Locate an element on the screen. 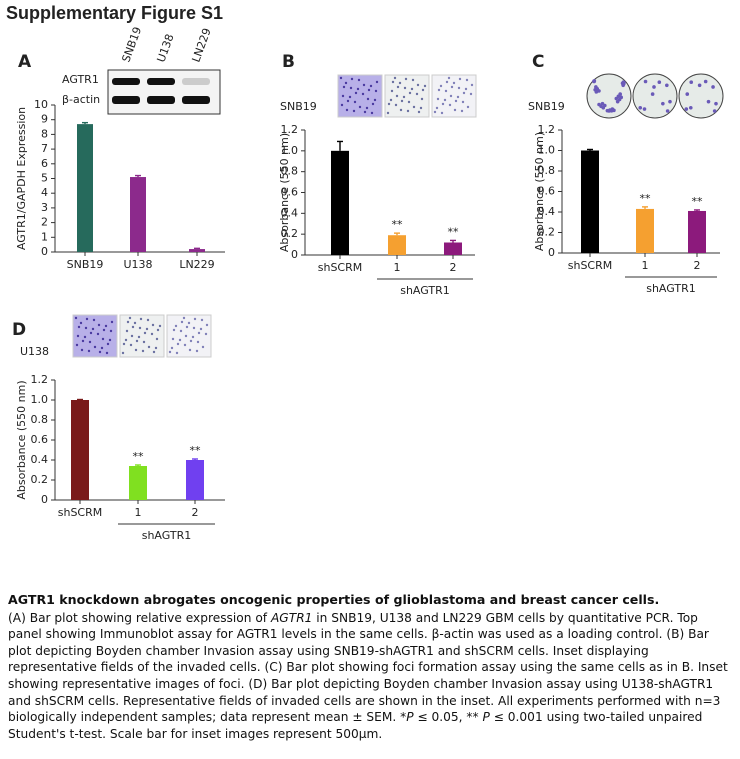  blot is located at coordinates (164, 92).